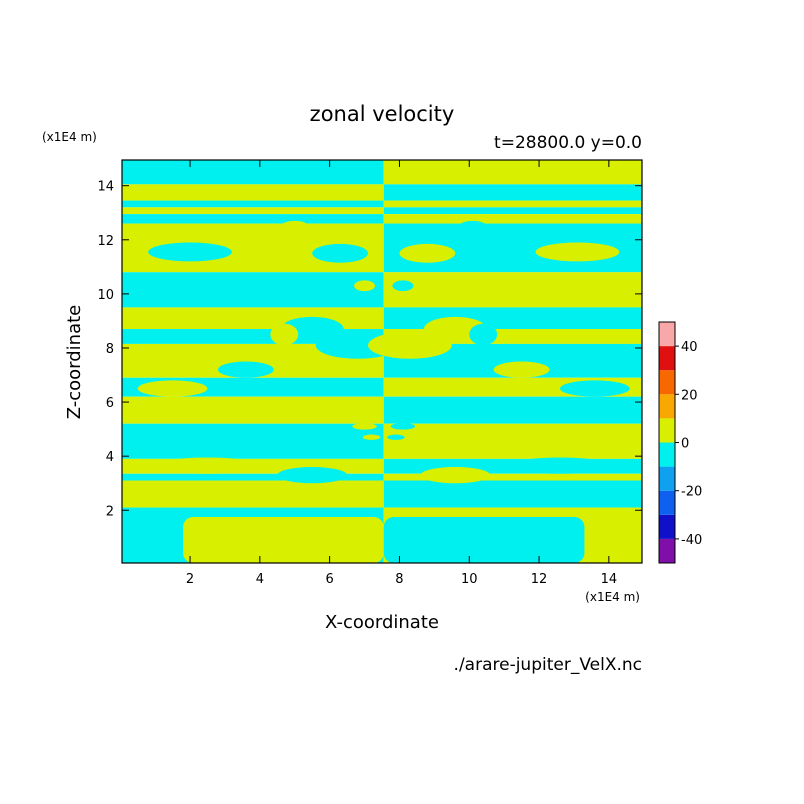 The height and width of the screenshot is (804, 804). I want to click on x-tick-label-14: 14, so click(609, 579).